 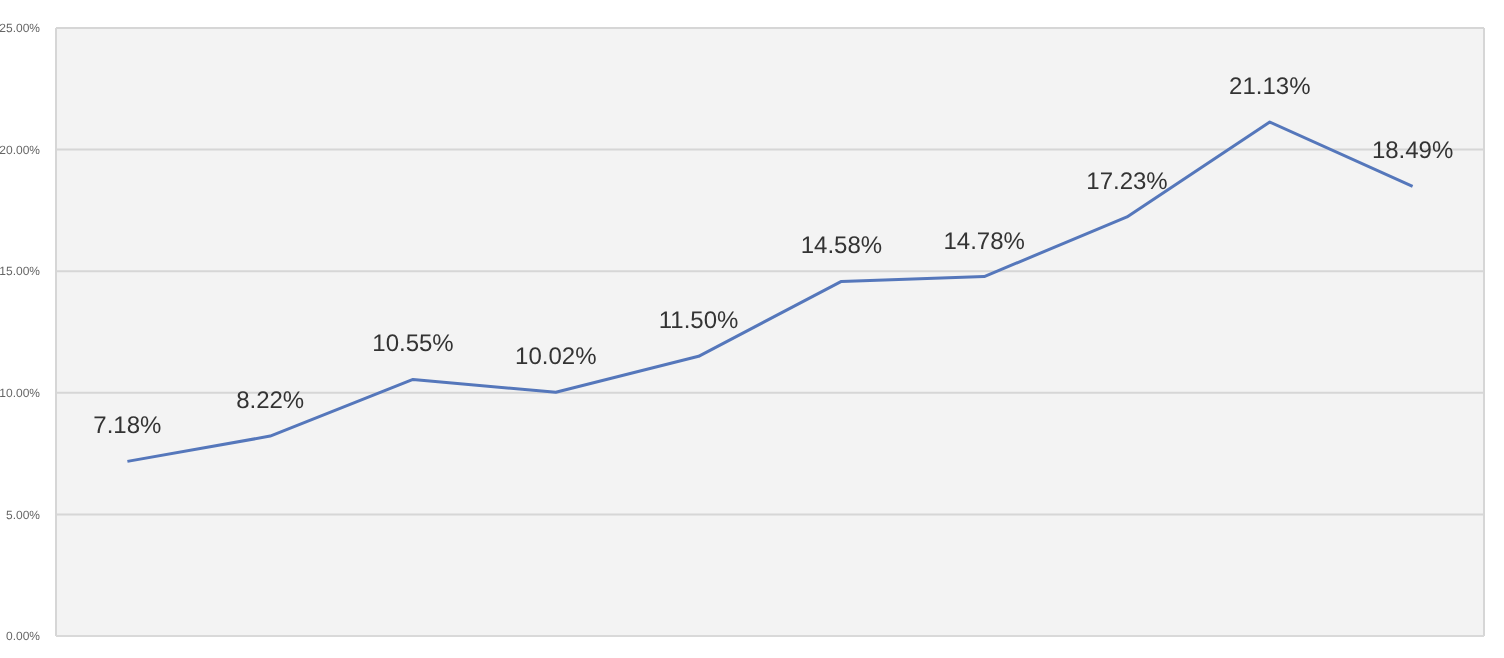 I want to click on data-label: 10.55%, so click(x=413, y=343).